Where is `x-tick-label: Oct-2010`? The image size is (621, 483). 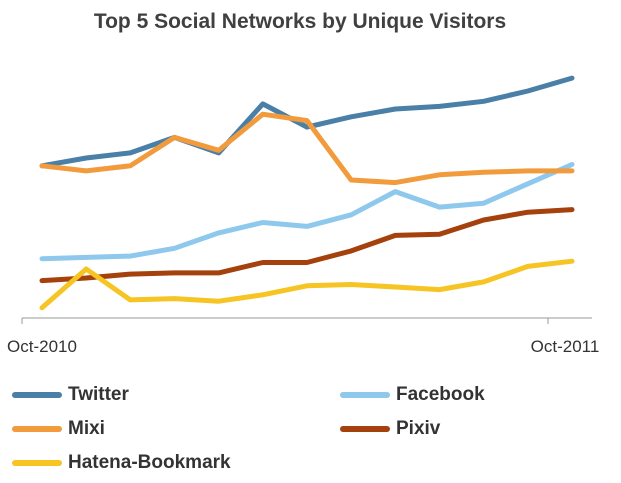
x-tick-label: Oct-2010 is located at coordinates (42, 346).